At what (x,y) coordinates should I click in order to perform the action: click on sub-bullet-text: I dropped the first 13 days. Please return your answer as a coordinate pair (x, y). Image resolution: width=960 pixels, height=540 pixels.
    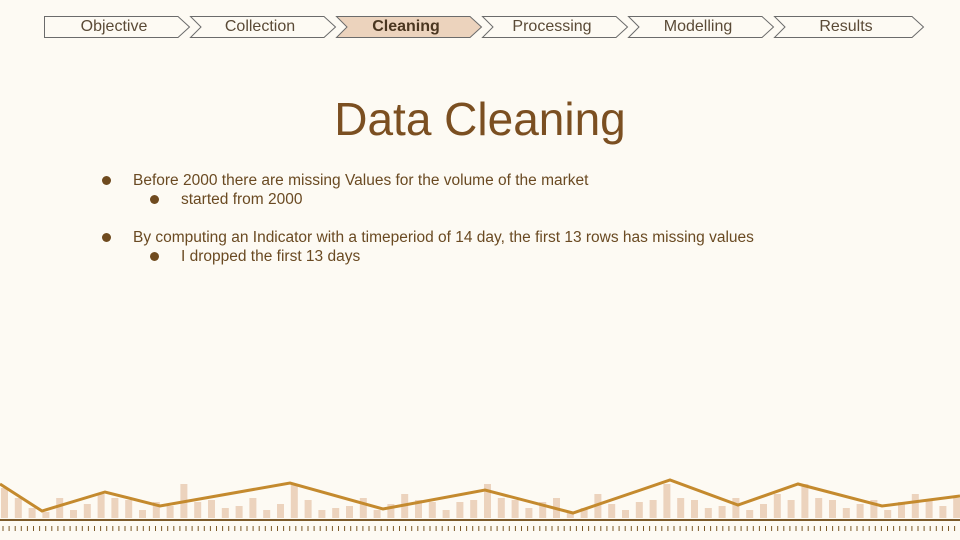
    Looking at the image, I should click on (271, 256).